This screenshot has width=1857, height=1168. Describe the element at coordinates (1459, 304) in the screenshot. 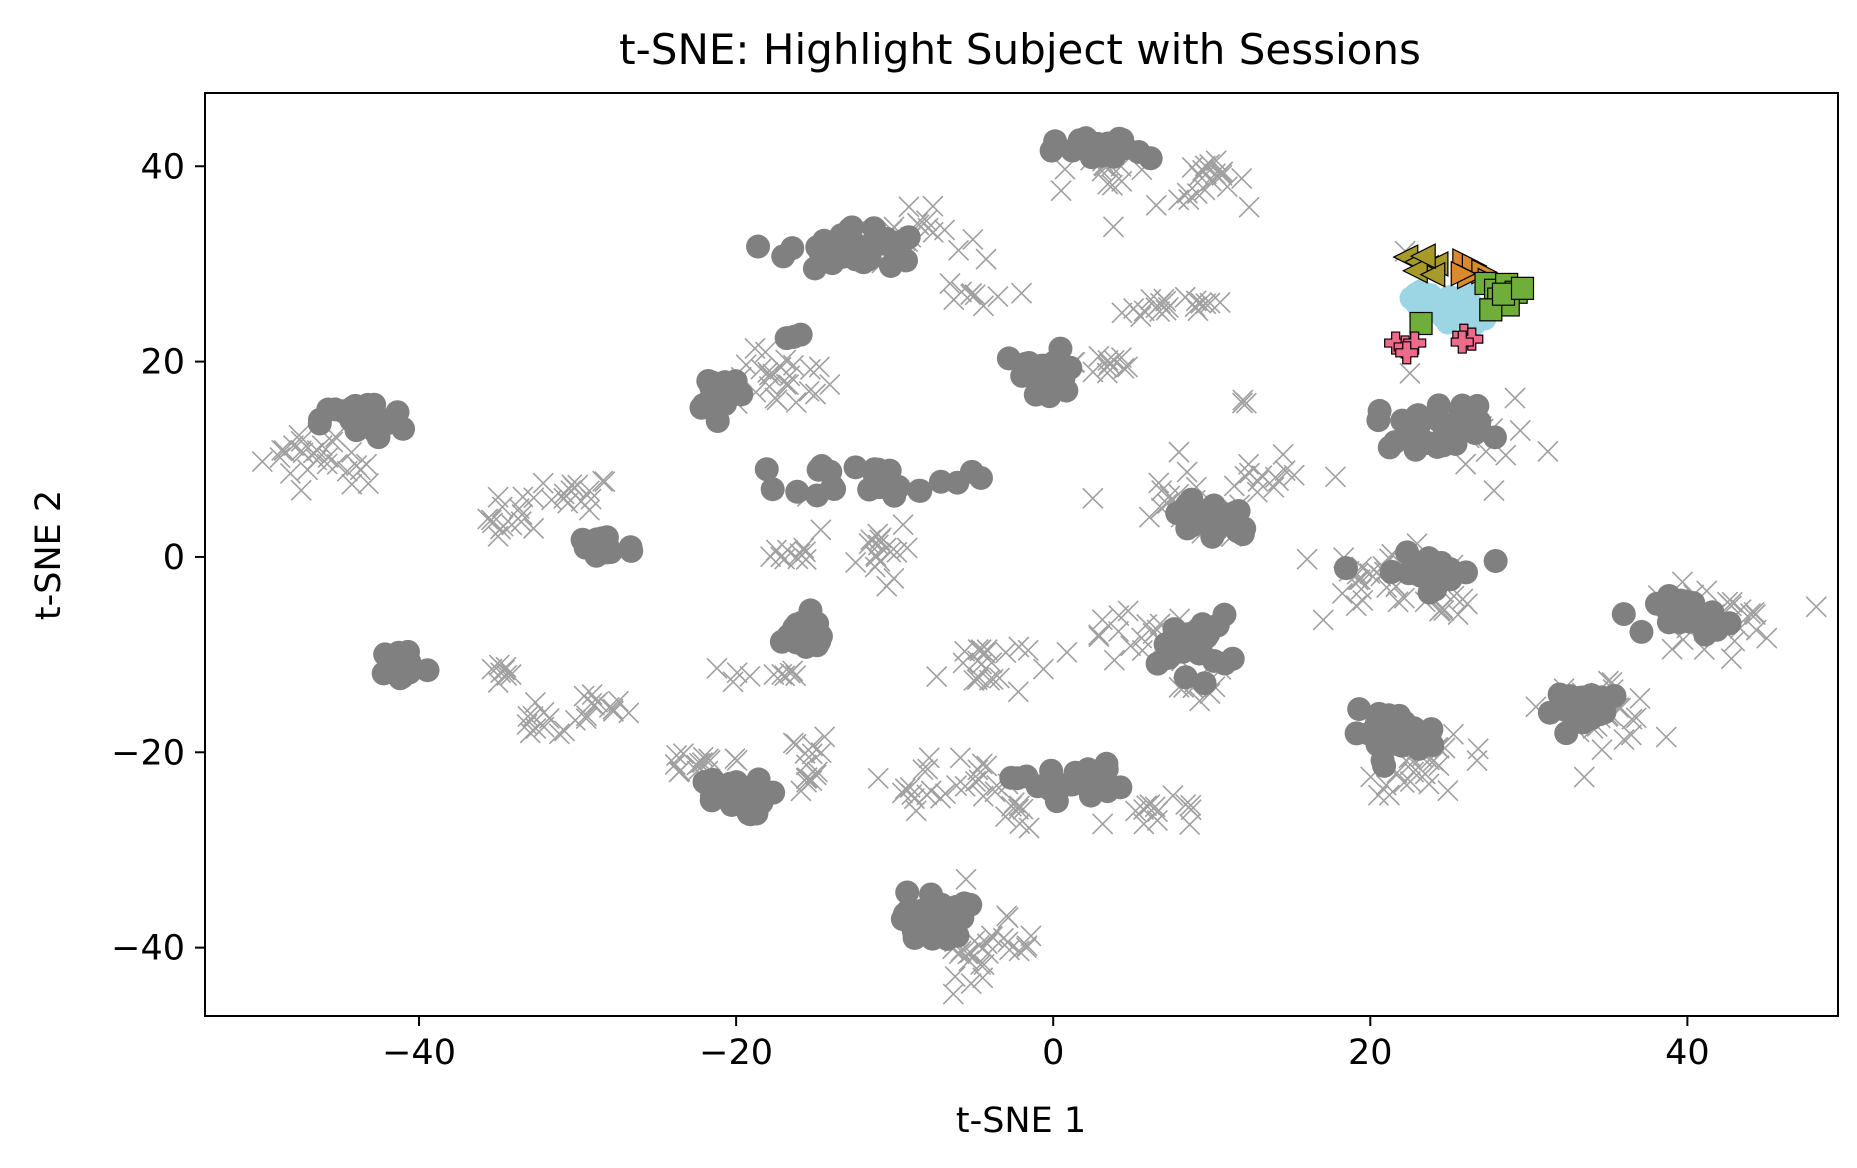

I see `highlighted-subject-points` at that location.